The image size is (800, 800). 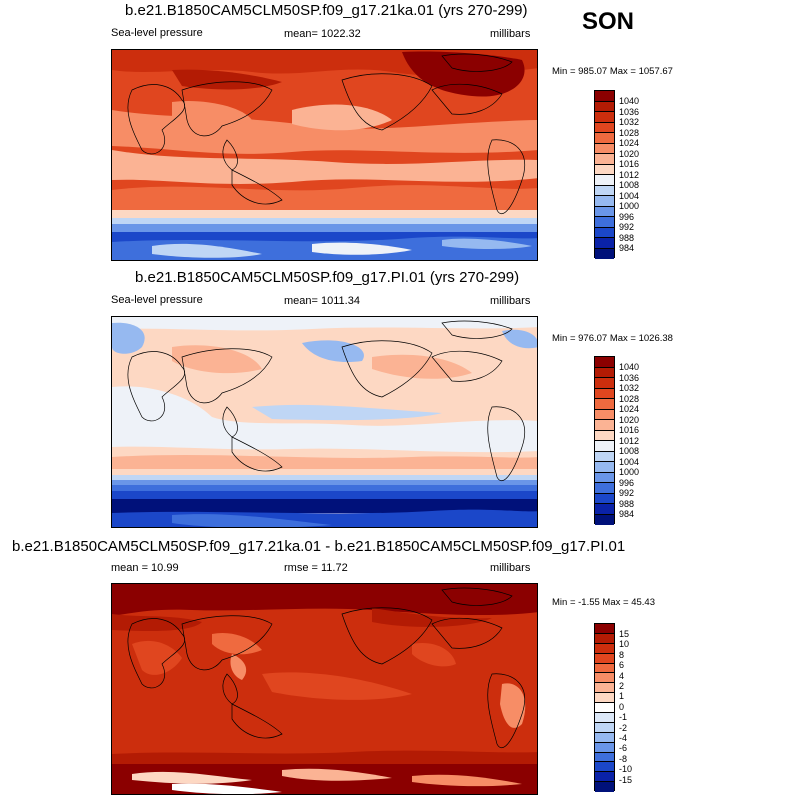 What do you see at coordinates (603, 602) in the screenshot?
I see `panel3-minmax: Min = -1.55 Max = 45.43` at bounding box center [603, 602].